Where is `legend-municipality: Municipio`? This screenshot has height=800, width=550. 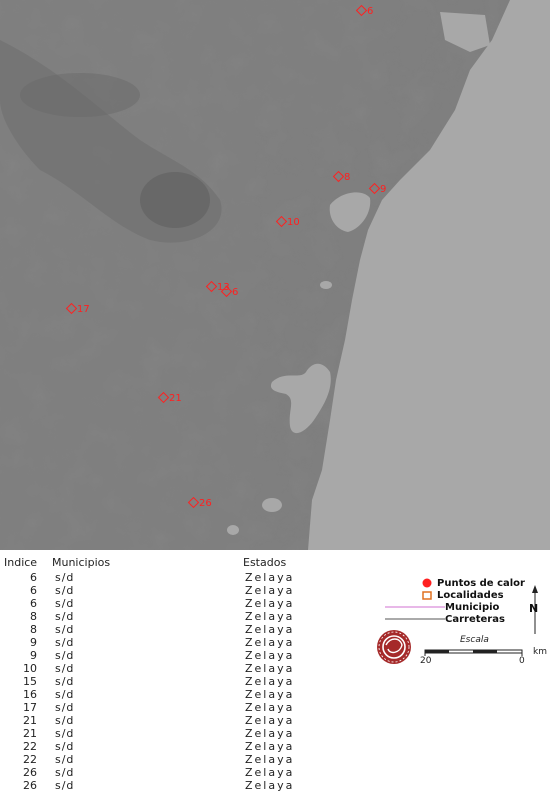
legend-municipality: Municipio is located at coordinates (472, 607).